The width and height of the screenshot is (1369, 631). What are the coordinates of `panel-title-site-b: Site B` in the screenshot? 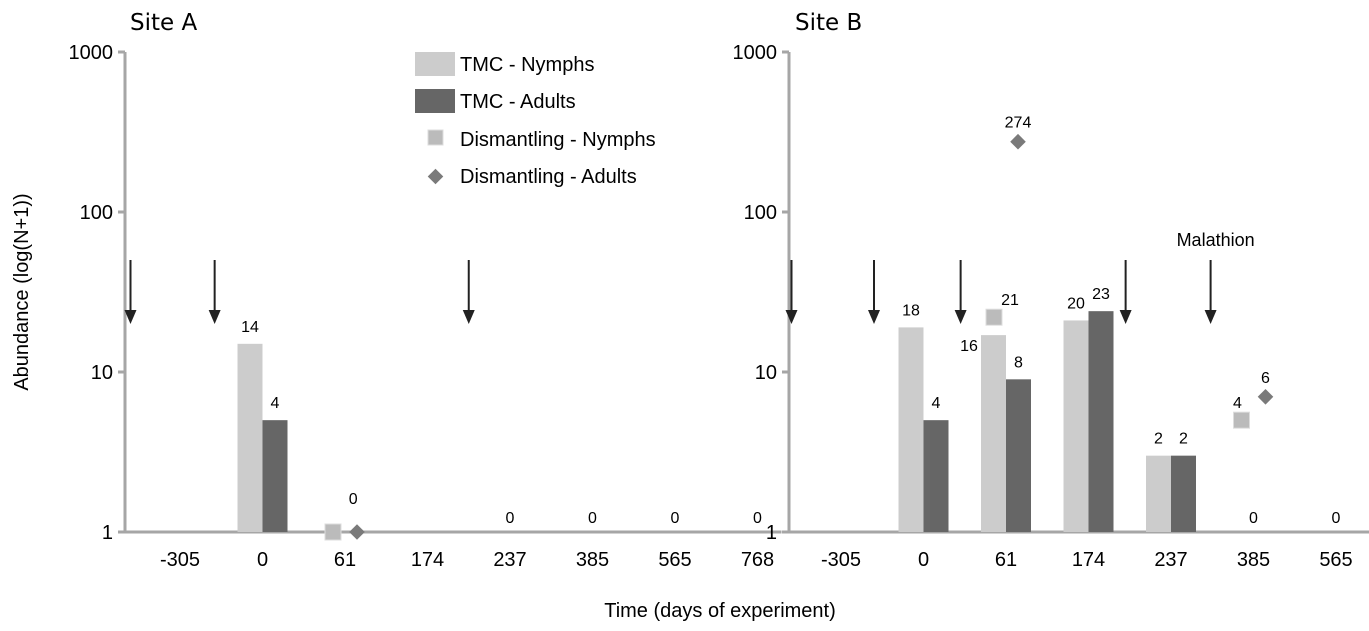 It's located at (828, 23).